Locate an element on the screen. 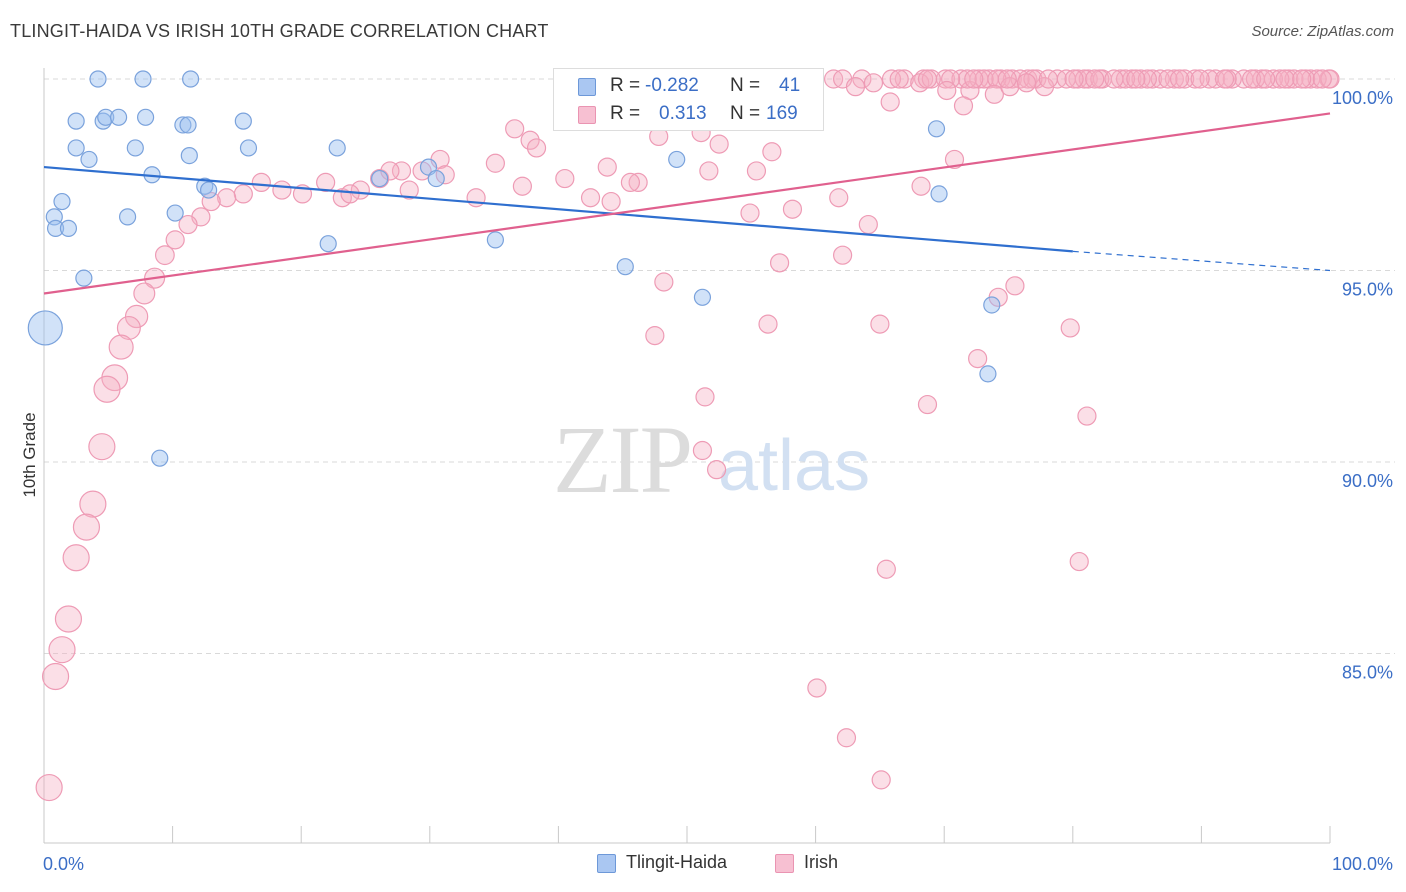 Image resolution: width=1406 pixels, height=892 pixels. legend-label: Irish is located at coordinates (821, 862).